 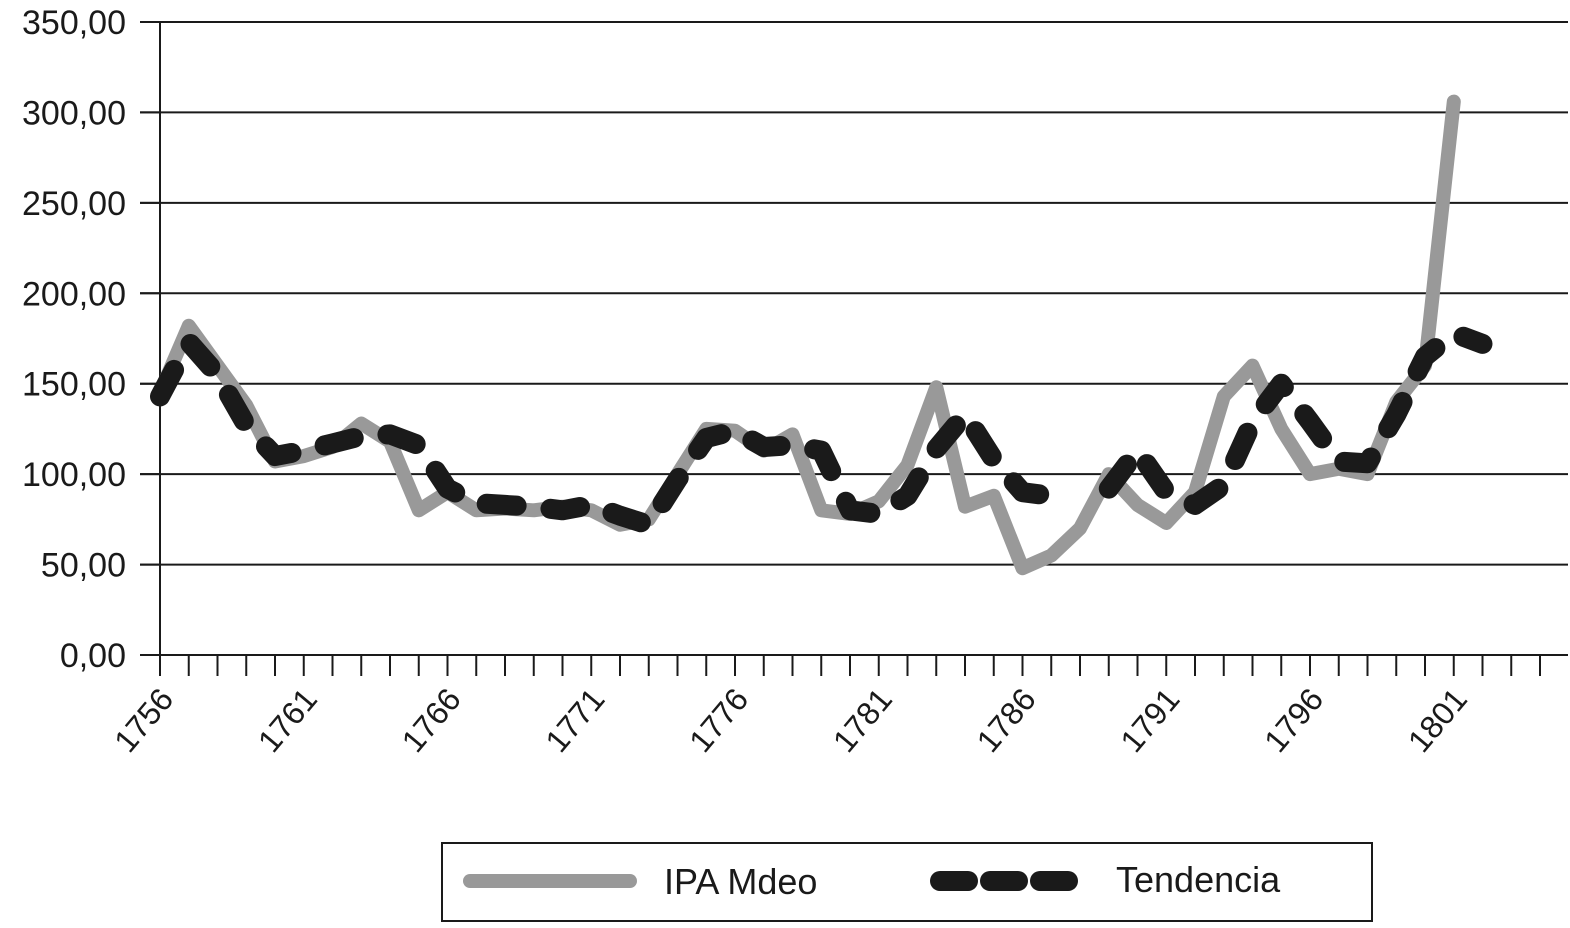 What do you see at coordinates (74, 23) in the screenshot?
I see `y-tick-label: 350,00` at bounding box center [74, 23].